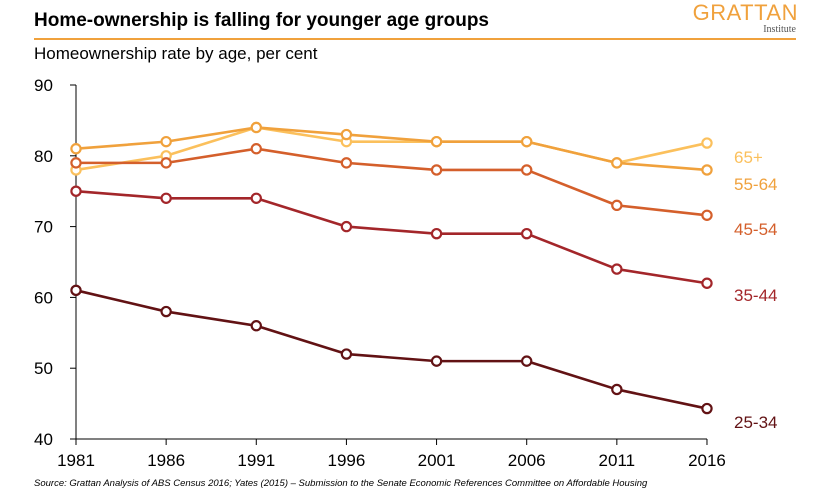 Image resolution: width=825 pixels, height=502 pixels. I want to click on y-tick-label: 60, so click(43, 297).